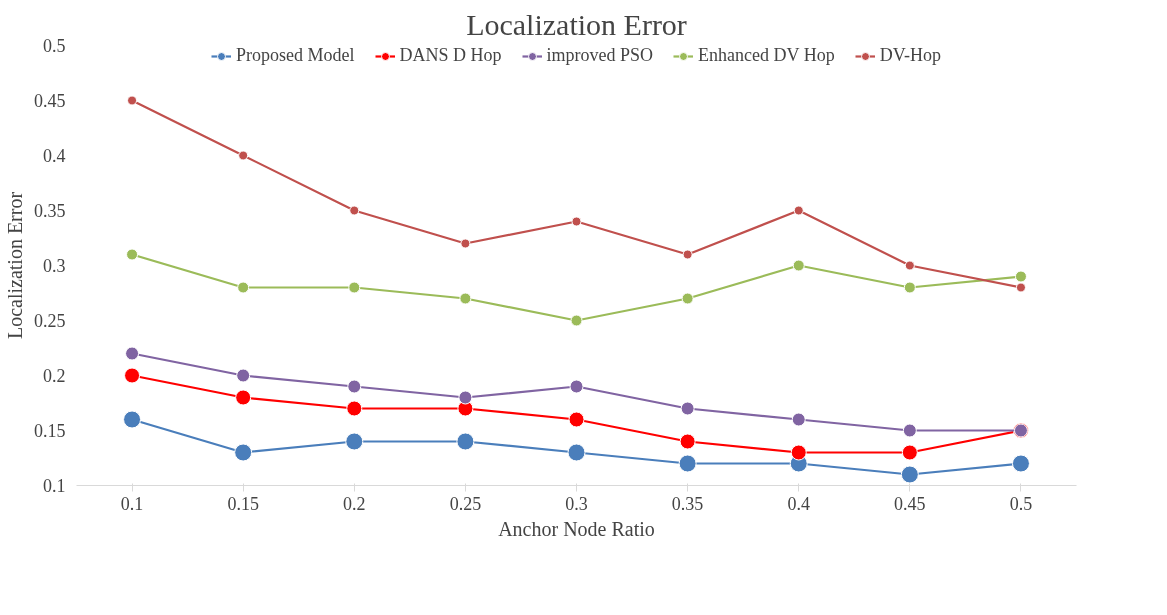 The image size is (1167, 615). What do you see at coordinates (54, 266) in the screenshot?
I see `y-tick-label: 0.3` at bounding box center [54, 266].